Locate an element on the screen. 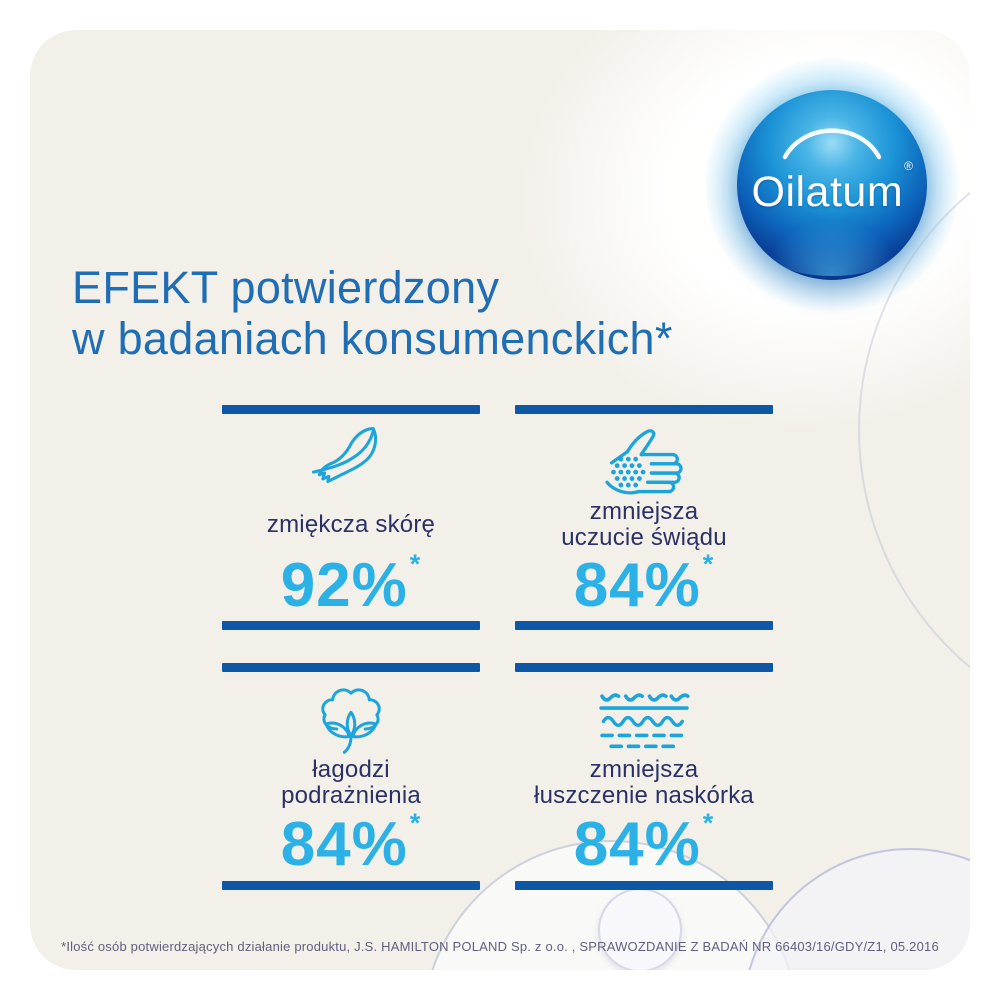 This screenshot has height=1000, width=1000. stat-card-soothes-irritation: łagodzi podrażnienia 84% * is located at coordinates (351, 776).